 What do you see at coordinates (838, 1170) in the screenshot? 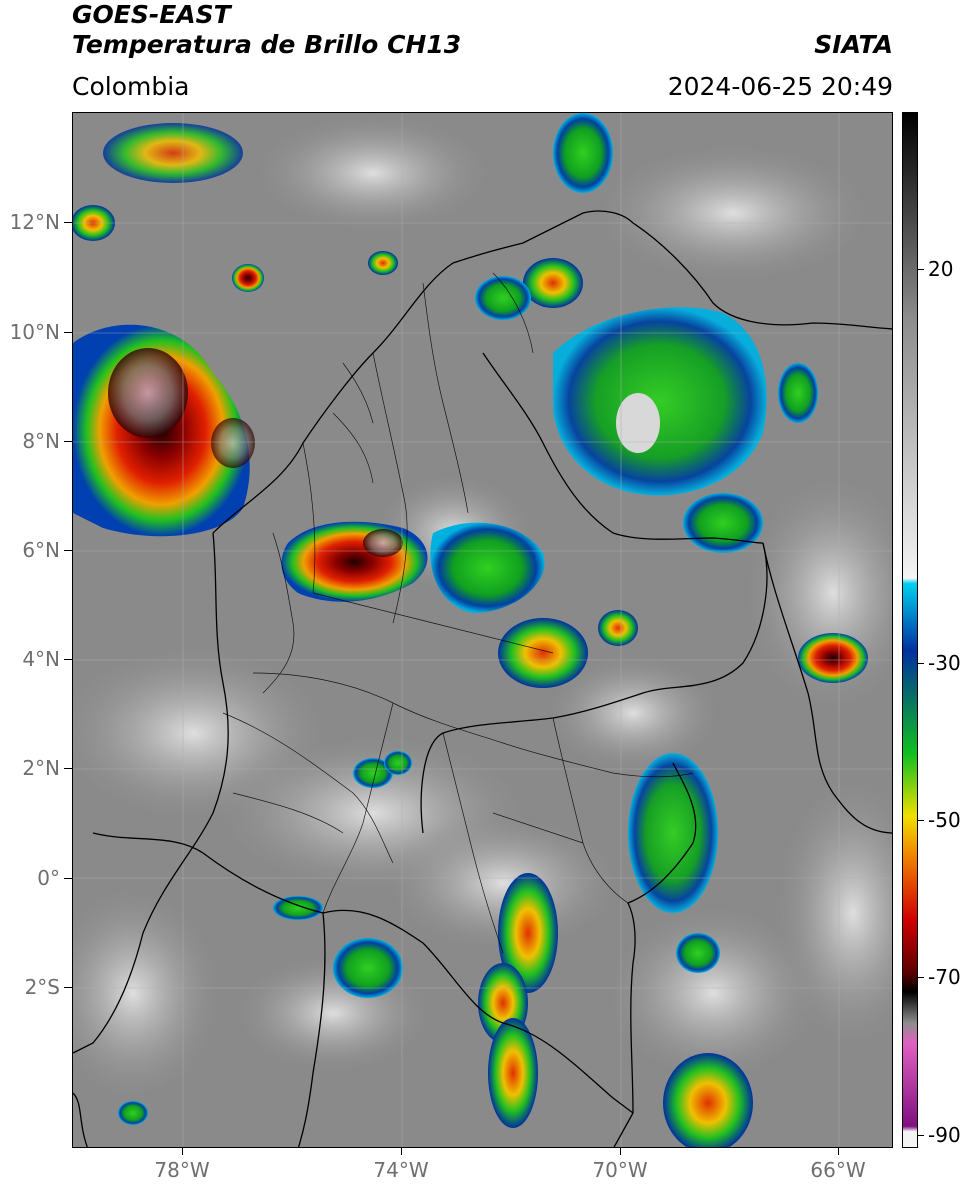
I see `lon-label: 66°W` at bounding box center [838, 1170].